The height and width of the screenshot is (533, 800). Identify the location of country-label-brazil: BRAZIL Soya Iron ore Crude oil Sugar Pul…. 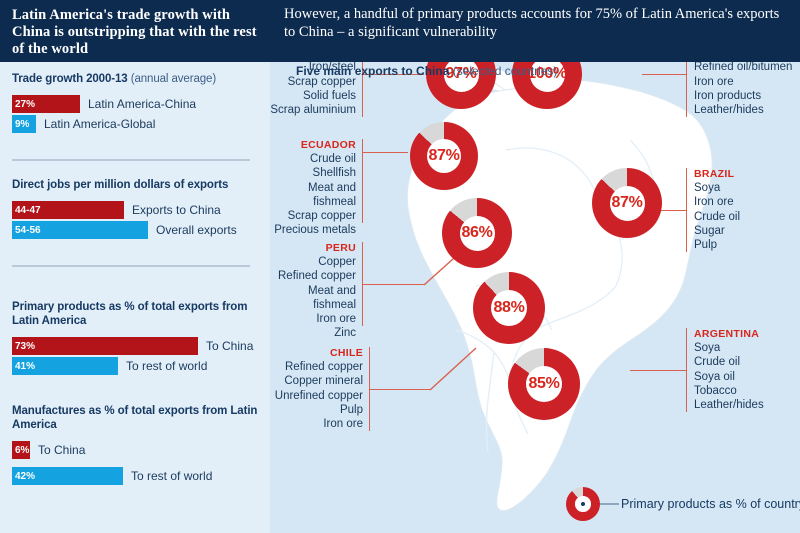
(747, 209).